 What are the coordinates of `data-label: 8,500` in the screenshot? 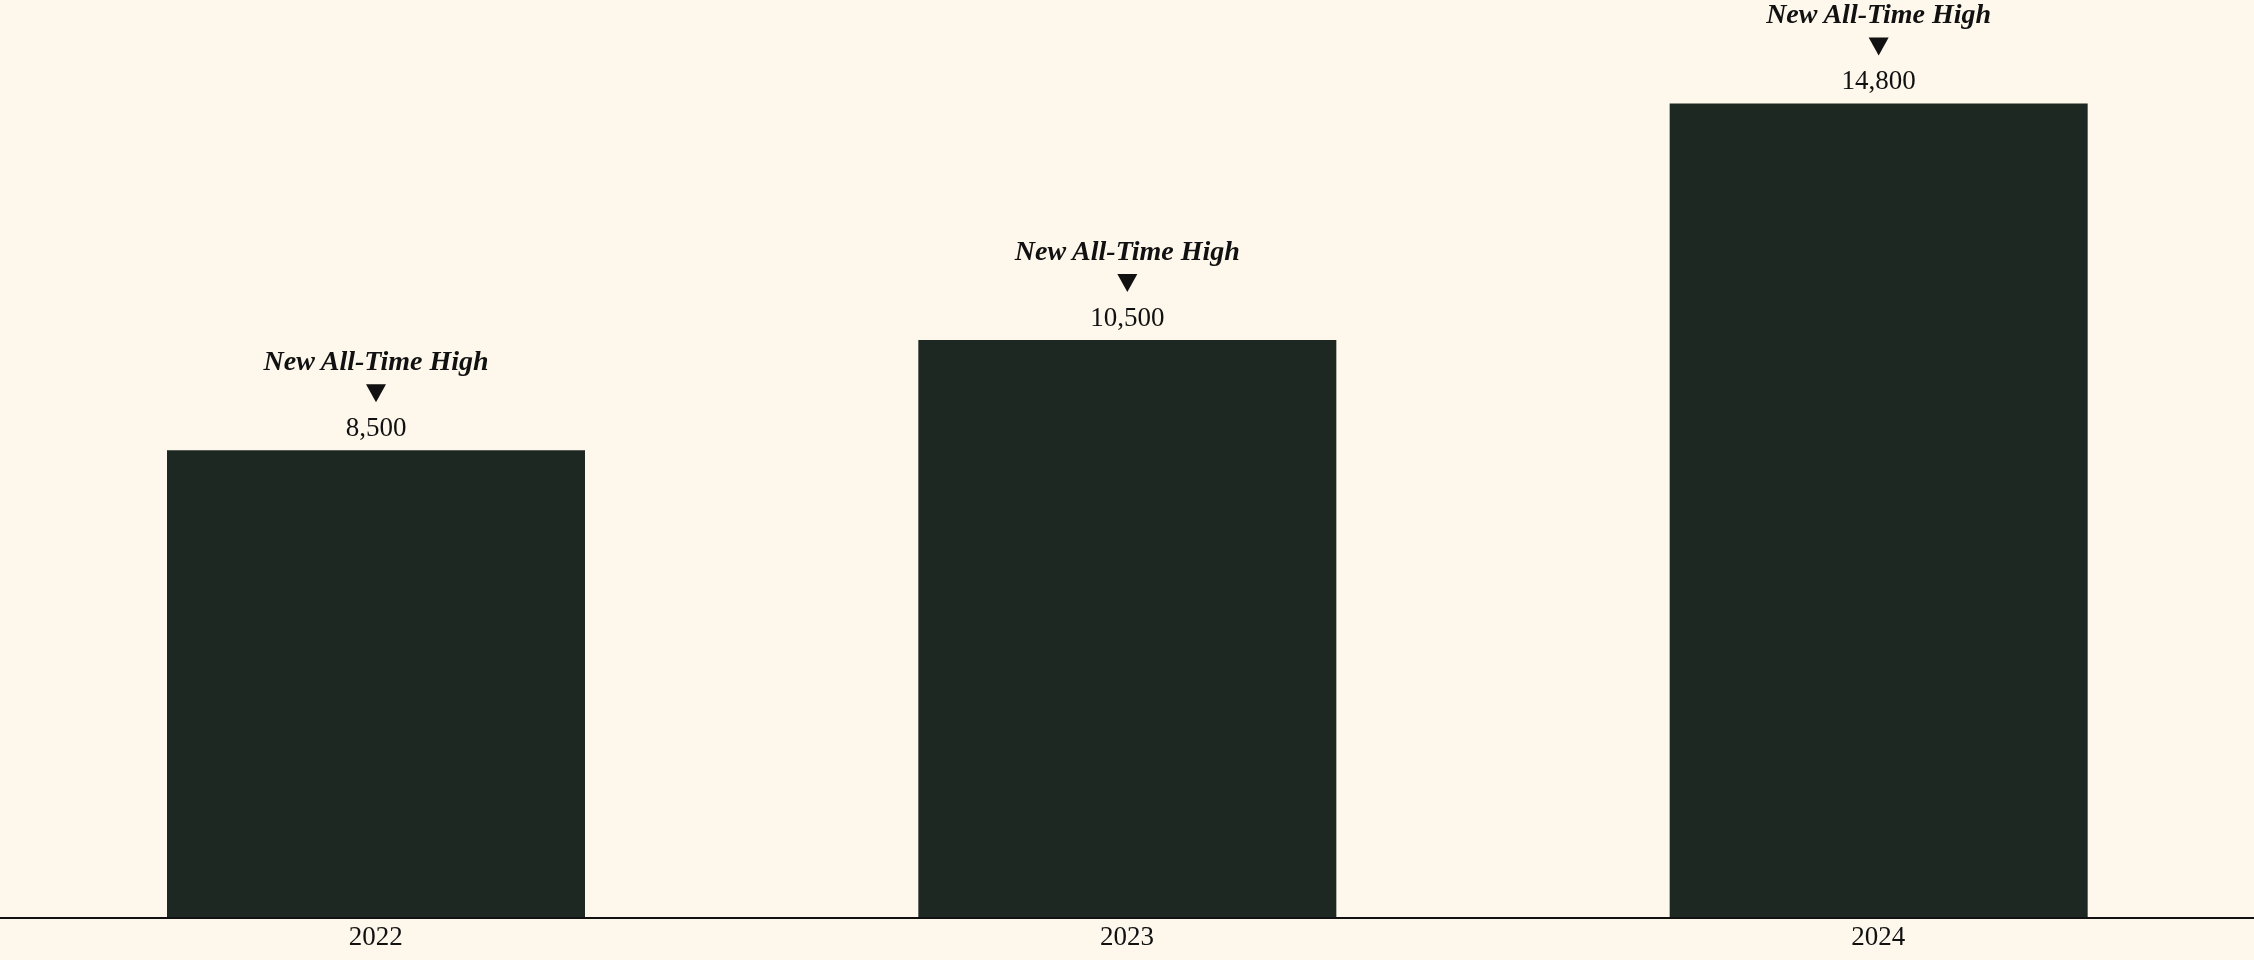 It's located at (376, 427).